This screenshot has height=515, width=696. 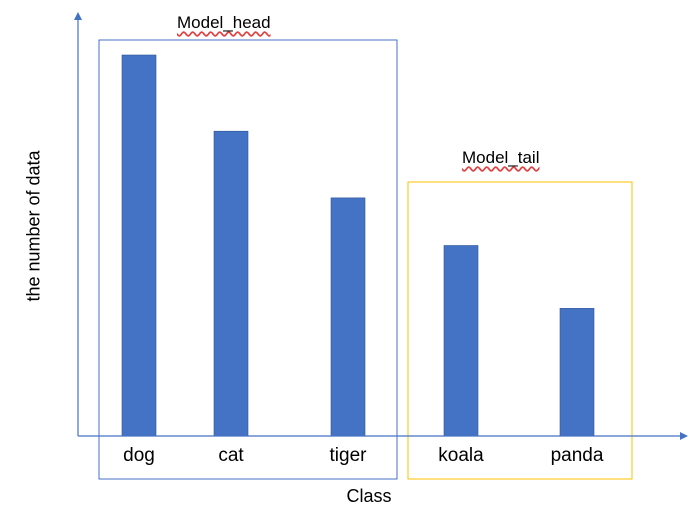 I want to click on bar-cat, so click(x=231, y=283).